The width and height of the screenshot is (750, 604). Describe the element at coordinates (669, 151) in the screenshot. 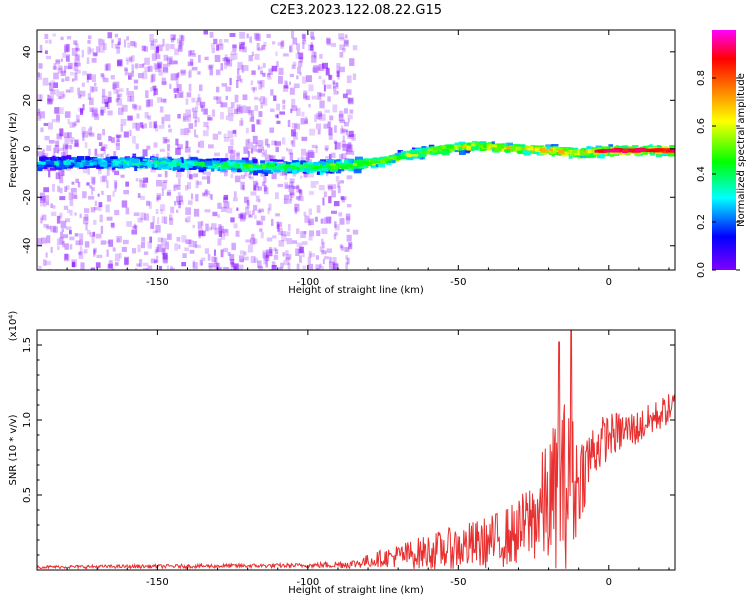

I see `heatmap-peak-cell` at that location.